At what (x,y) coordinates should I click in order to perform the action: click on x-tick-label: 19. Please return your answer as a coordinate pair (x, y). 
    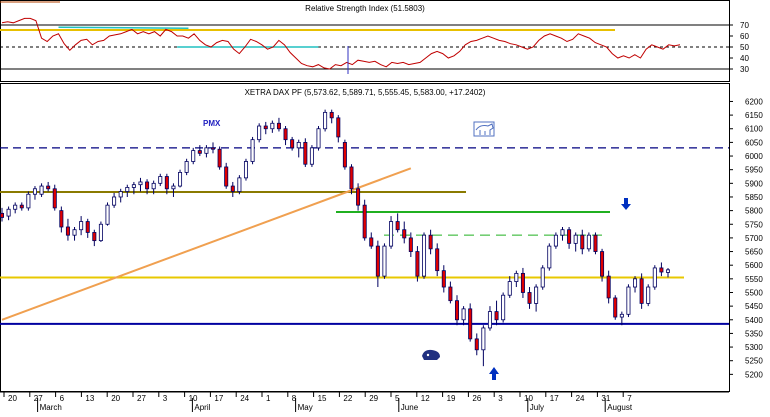
    Looking at the image, I should click on (451, 398).